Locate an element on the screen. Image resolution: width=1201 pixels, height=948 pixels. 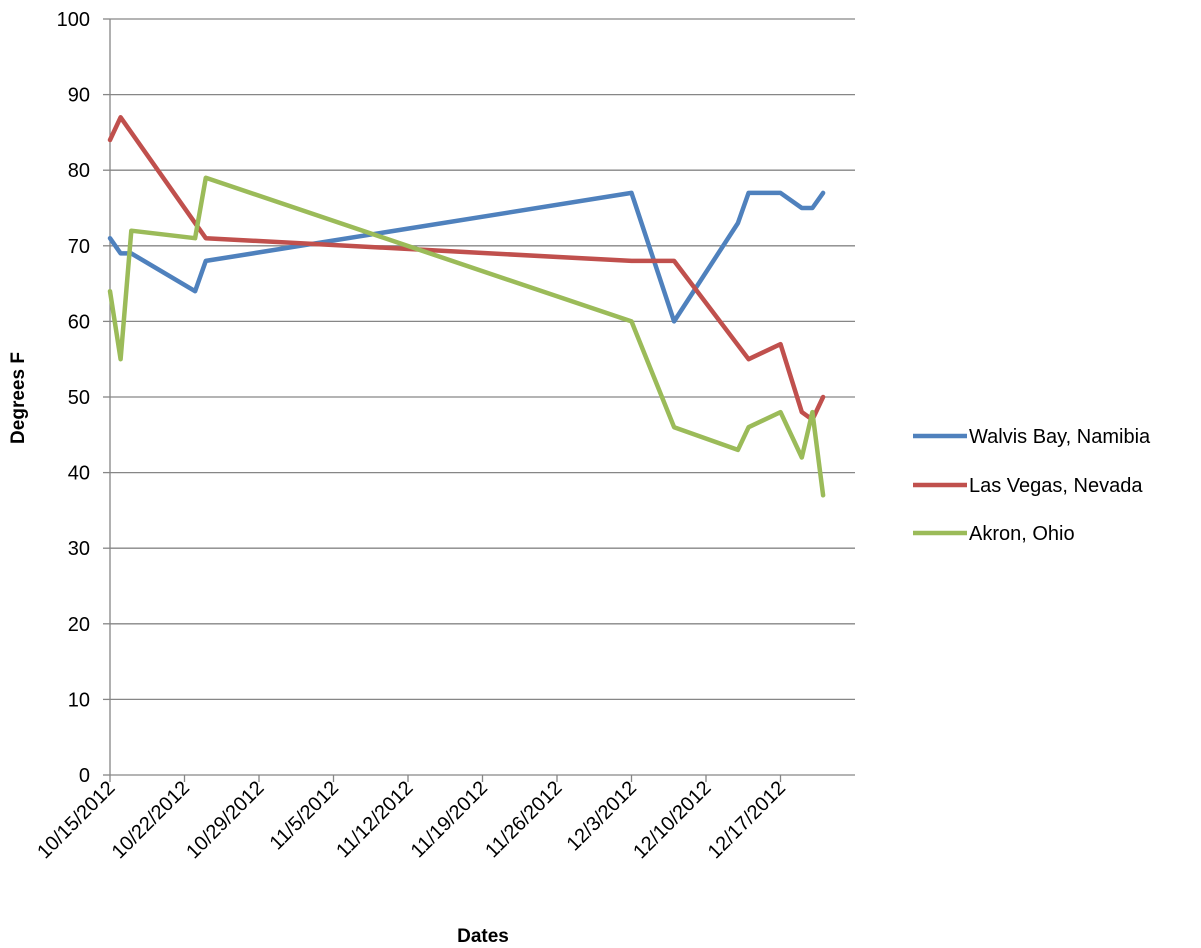
y-tick-label: 100 is located at coordinates (73, 20).